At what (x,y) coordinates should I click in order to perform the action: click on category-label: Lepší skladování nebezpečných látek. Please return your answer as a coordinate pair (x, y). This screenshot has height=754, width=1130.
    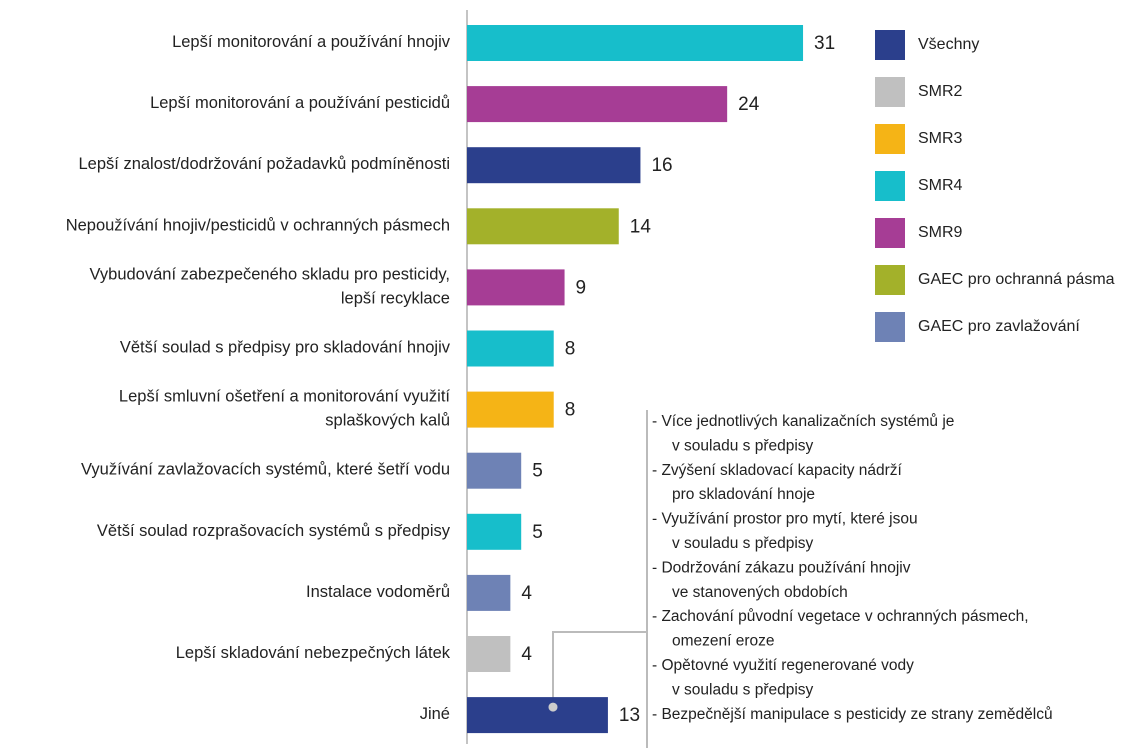
    Looking at the image, I should click on (313, 653).